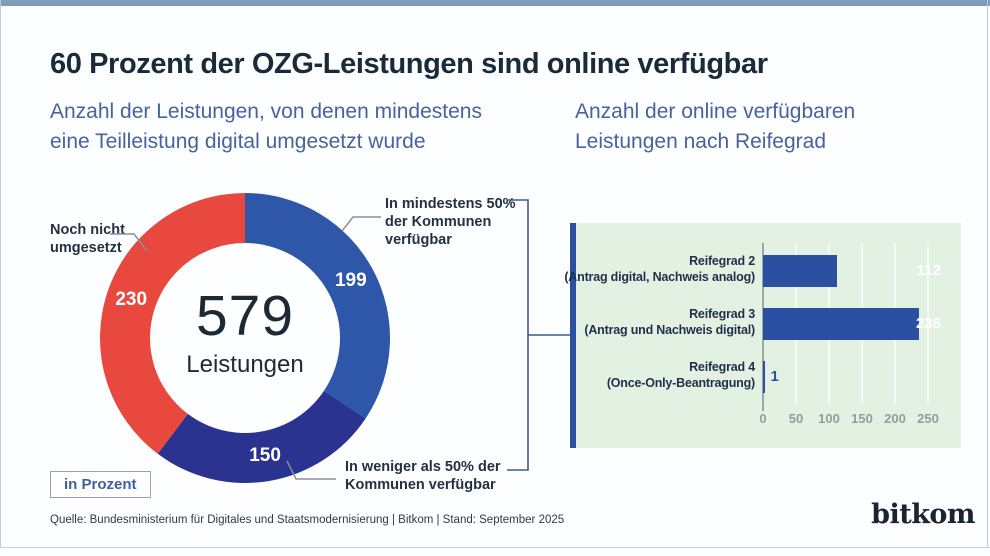 This screenshot has width=990, height=556. What do you see at coordinates (131, 299) in the screenshot?
I see `donut-segment-value: 230` at bounding box center [131, 299].